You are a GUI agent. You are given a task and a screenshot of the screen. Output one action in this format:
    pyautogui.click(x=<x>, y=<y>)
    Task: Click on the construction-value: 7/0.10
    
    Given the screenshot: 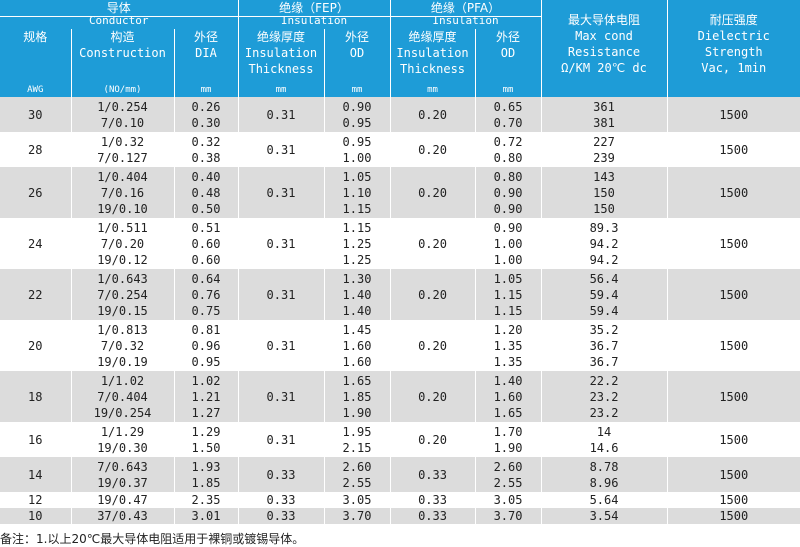 What is the action you would take?
    pyautogui.click(x=122, y=122)
    